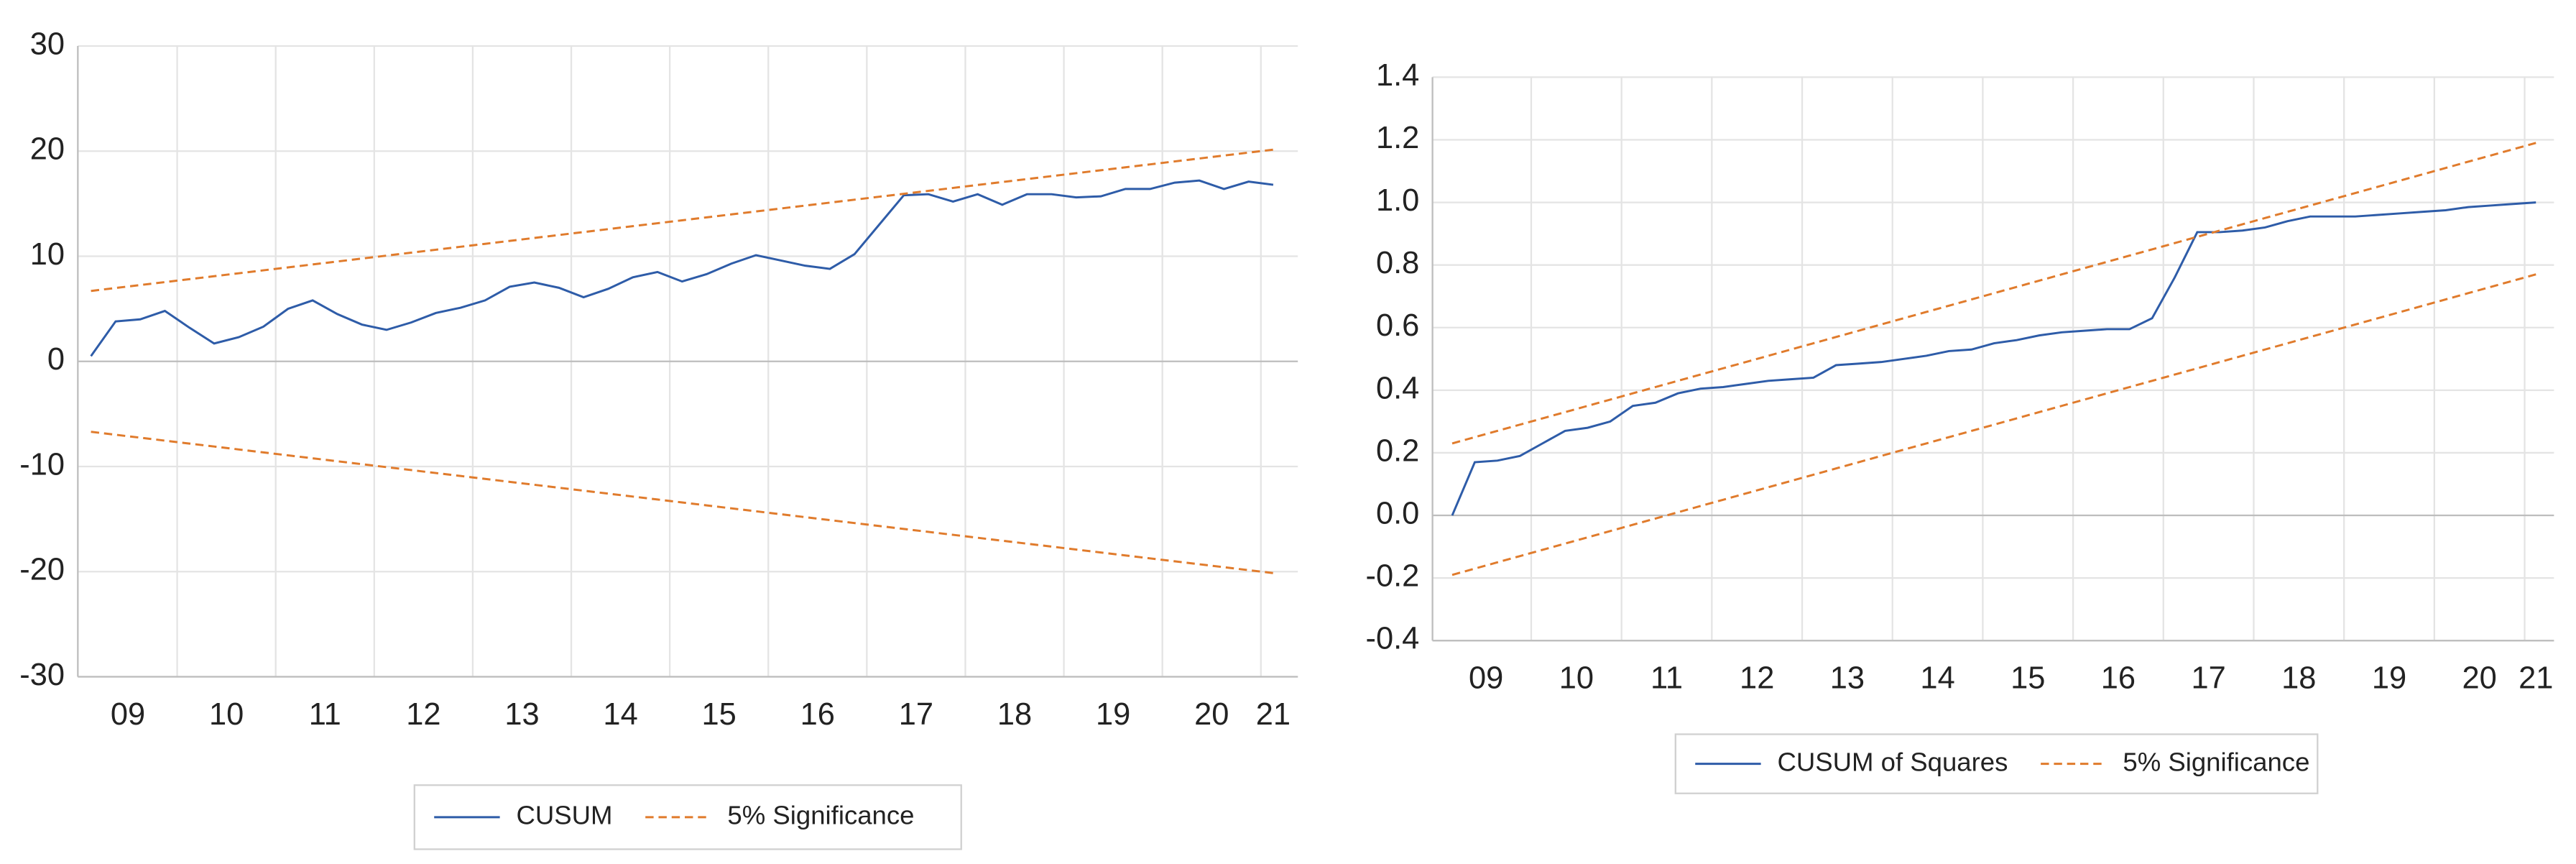 This screenshot has width=2576, height=864. What do you see at coordinates (1393, 576) in the screenshot?
I see `y-tick-label: -0.2` at bounding box center [1393, 576].